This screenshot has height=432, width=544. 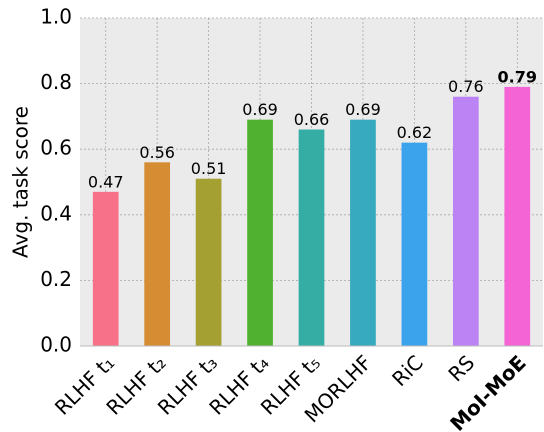 I want to click on x-tick-label: RS, so click(x=461, y=368).